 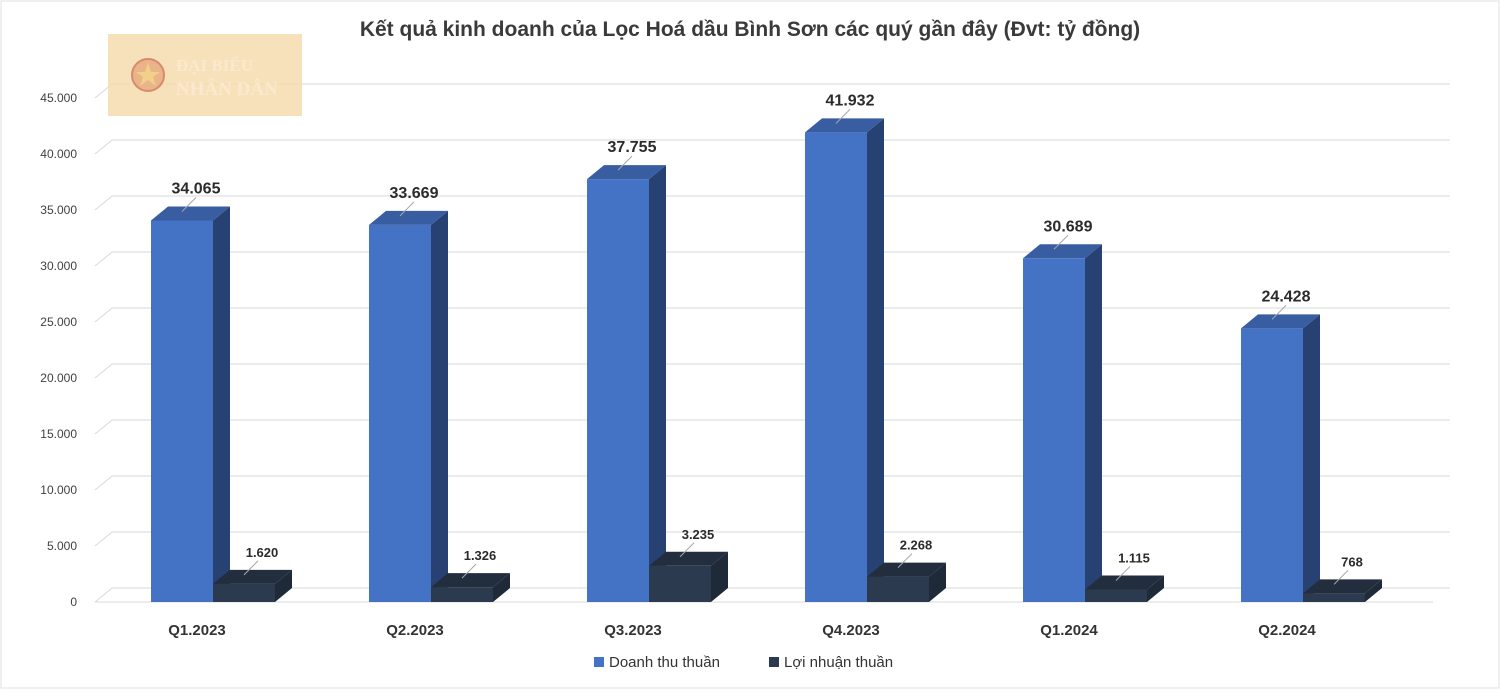 What do you see at coordinates (633, 630) in the screenshot?
I see `x-tick-label: Q3.2023` at bounding box center [633, 630].